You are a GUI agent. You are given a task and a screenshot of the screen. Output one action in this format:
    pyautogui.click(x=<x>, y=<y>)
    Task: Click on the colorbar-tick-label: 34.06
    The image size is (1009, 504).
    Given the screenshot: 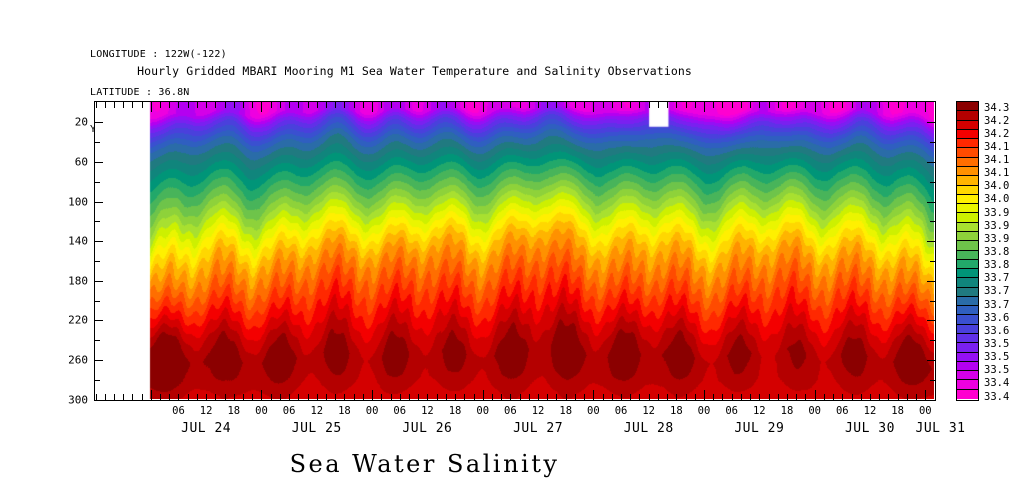 What is the action you would take?
    pyautogui.click(x=996, y=186)
    